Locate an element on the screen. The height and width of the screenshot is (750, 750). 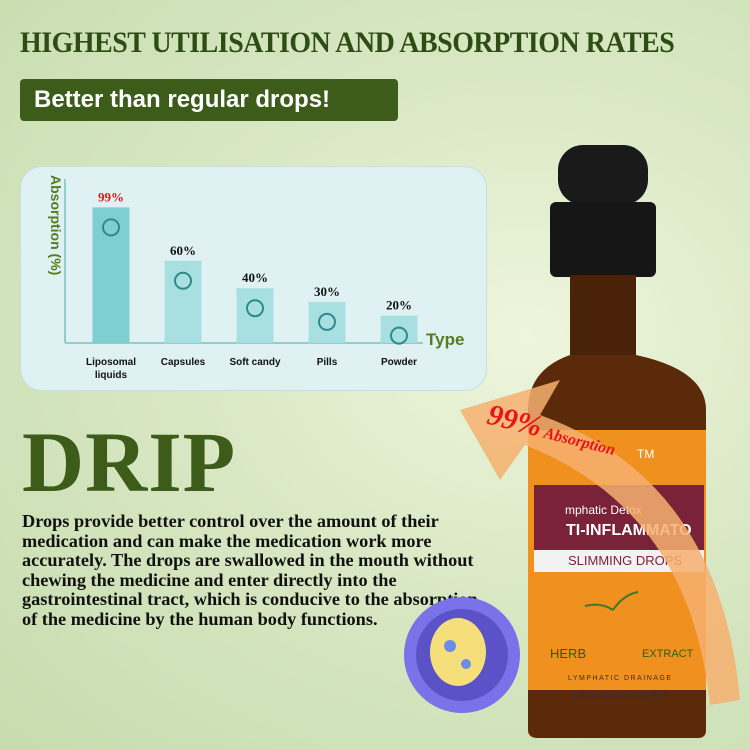
data-label: 30% is located at coordinates (327, 291).